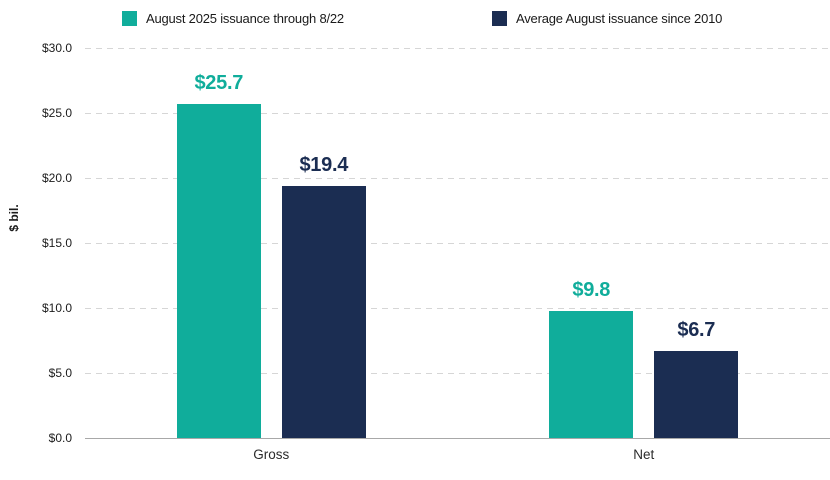 The height and width of the screenshot is (480, 830). I want to click on bar-value-label: $6.7, so click(696, 329).